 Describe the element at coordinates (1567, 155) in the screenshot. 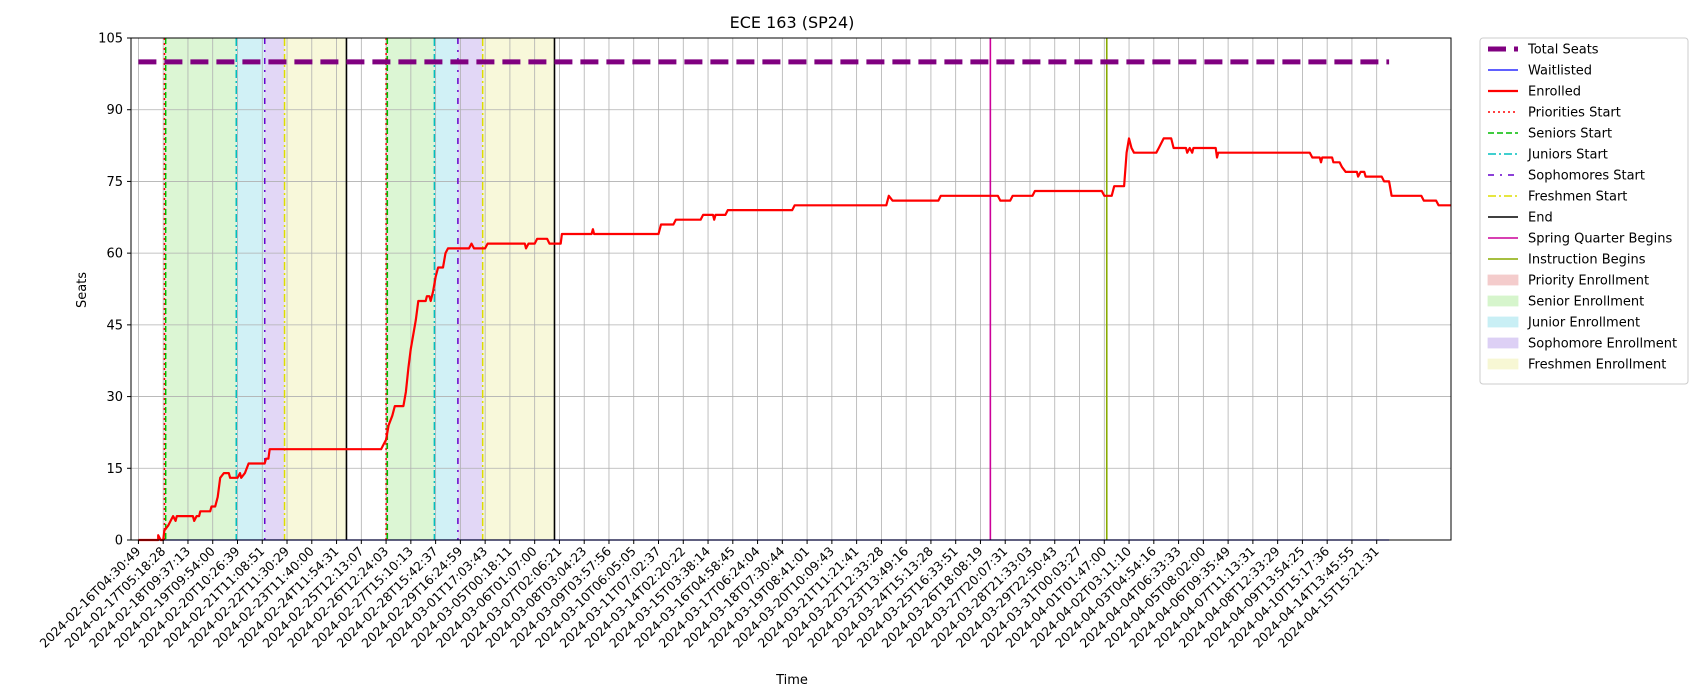

I see `legend-label: Juniors Start` at that location.